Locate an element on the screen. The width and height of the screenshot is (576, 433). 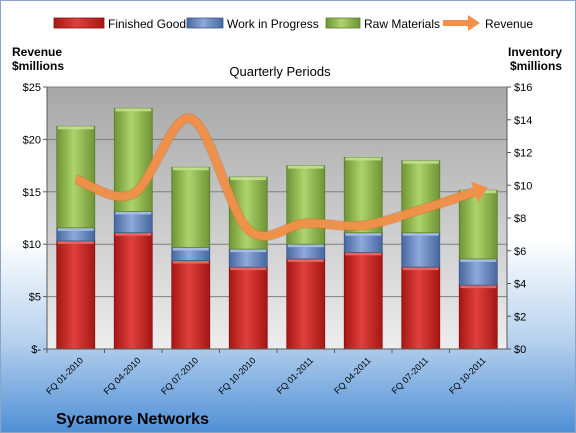
y-left-title-line-2: $millions is located at coordinates (38, 66).